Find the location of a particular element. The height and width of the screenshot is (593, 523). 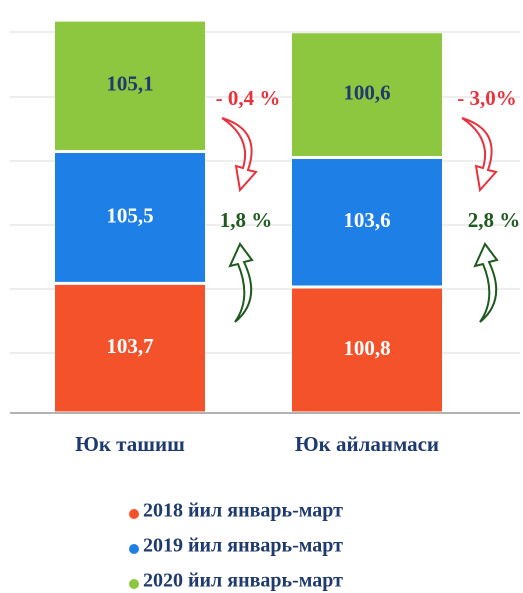

annotation: - 3,0% is located at coordinates (487, 98).